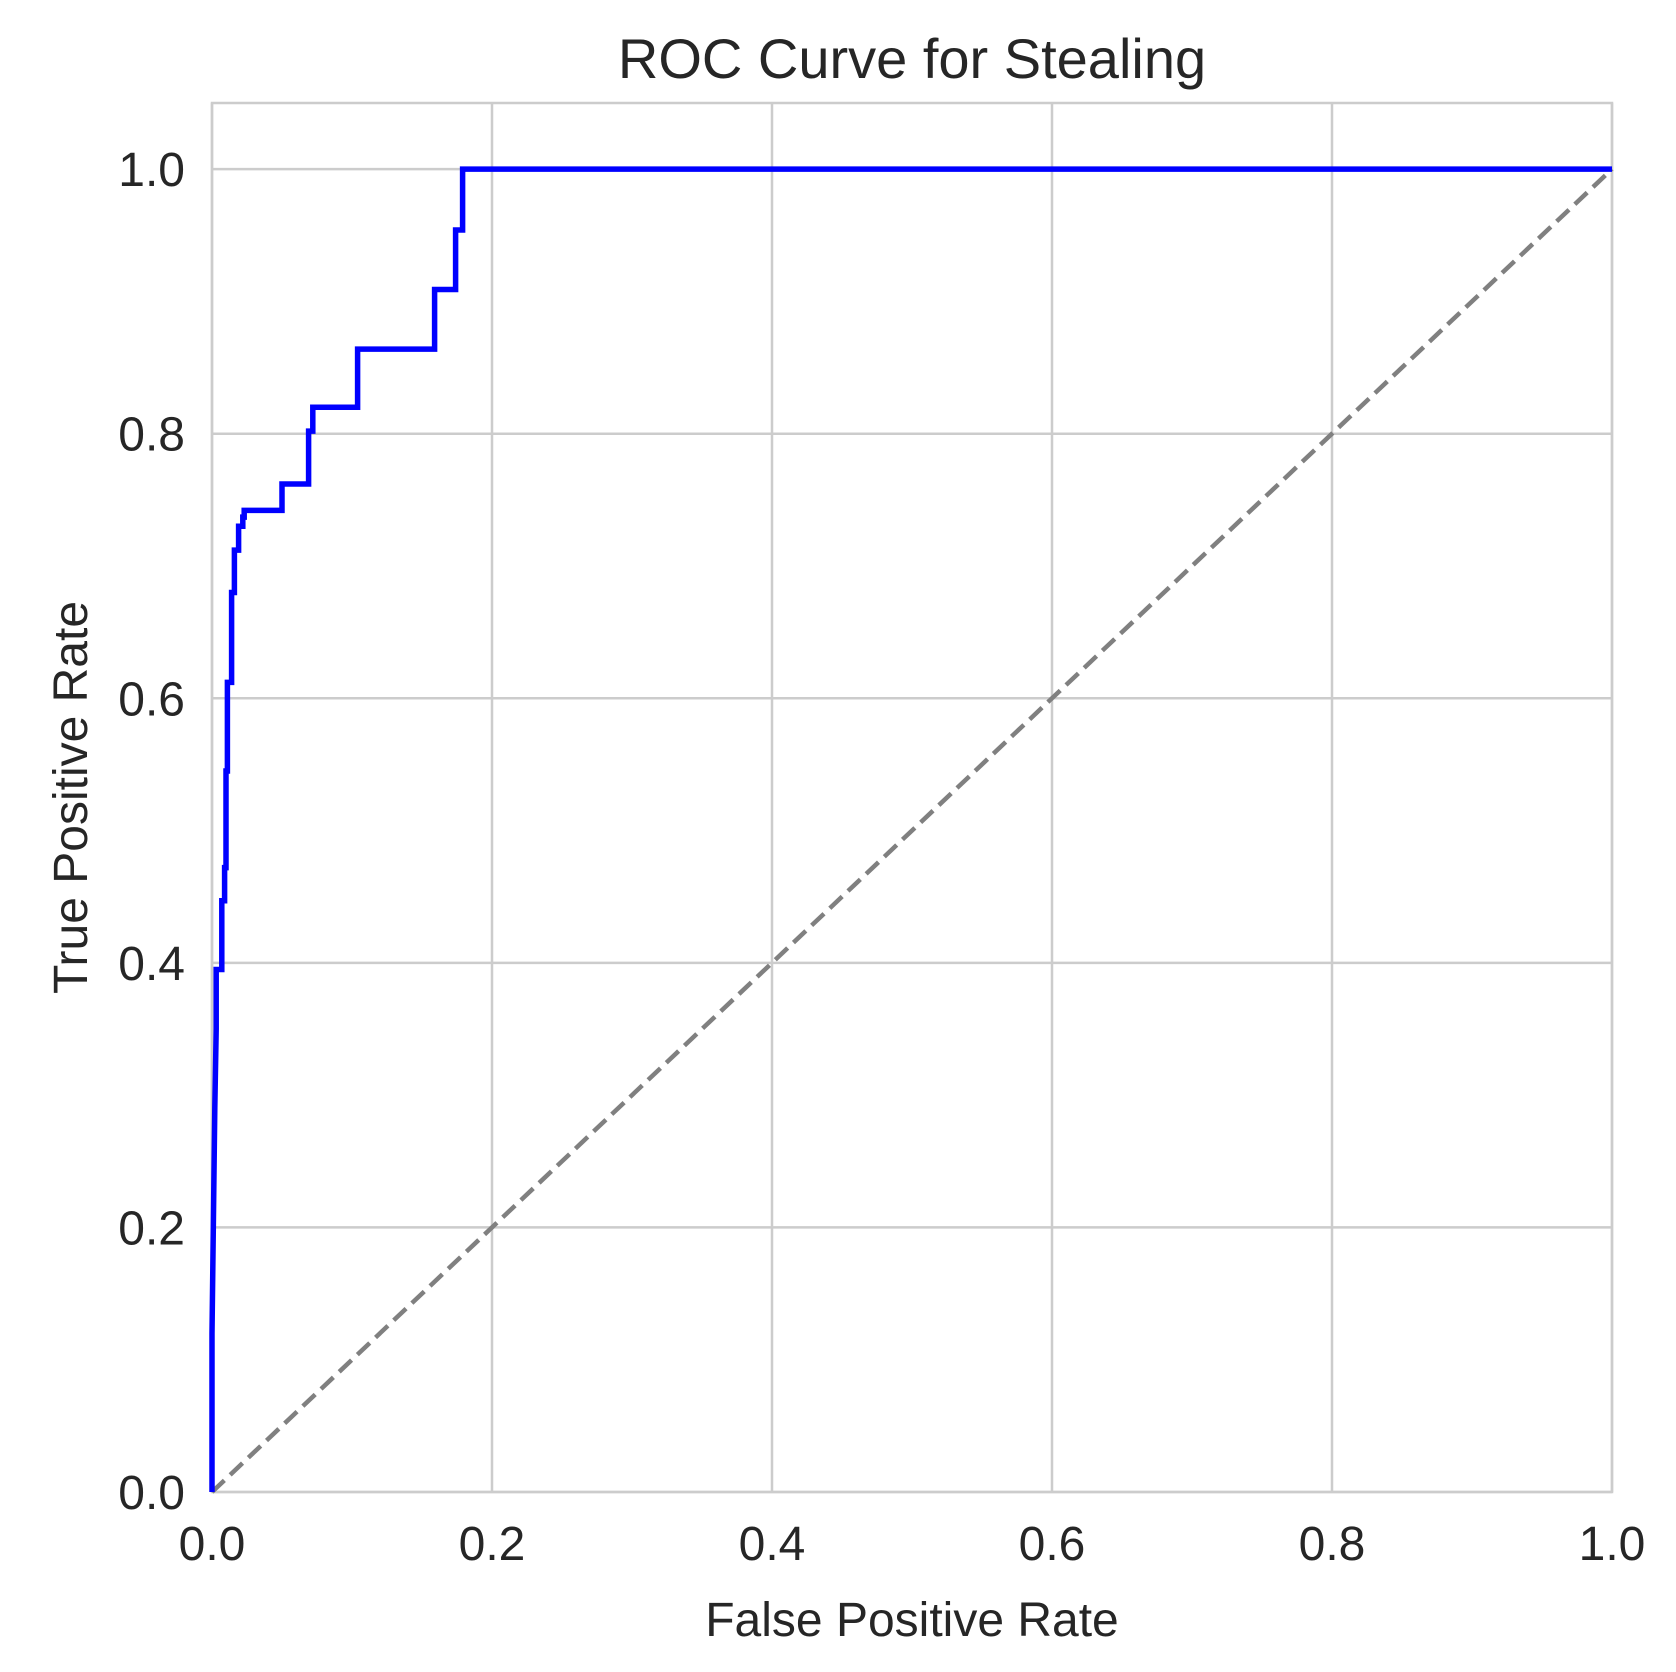  What do you see at coordinates (151, 832) in the screenshot?
I see `y-tick-labels: 0.0 0.2 0.4 0.6 0.8 1.0` at bounding box center [151, 832].